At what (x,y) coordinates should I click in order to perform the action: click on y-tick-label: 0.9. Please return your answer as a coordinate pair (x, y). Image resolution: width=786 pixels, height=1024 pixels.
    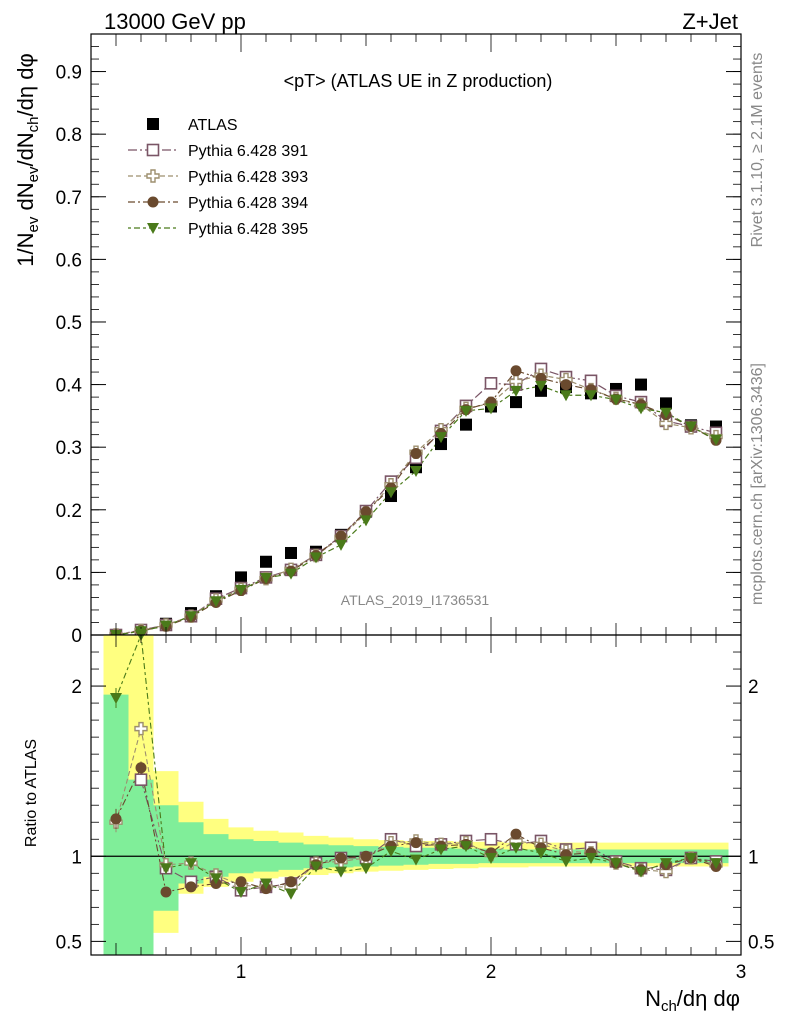
    Looking at the image, I should click on (69, 73).